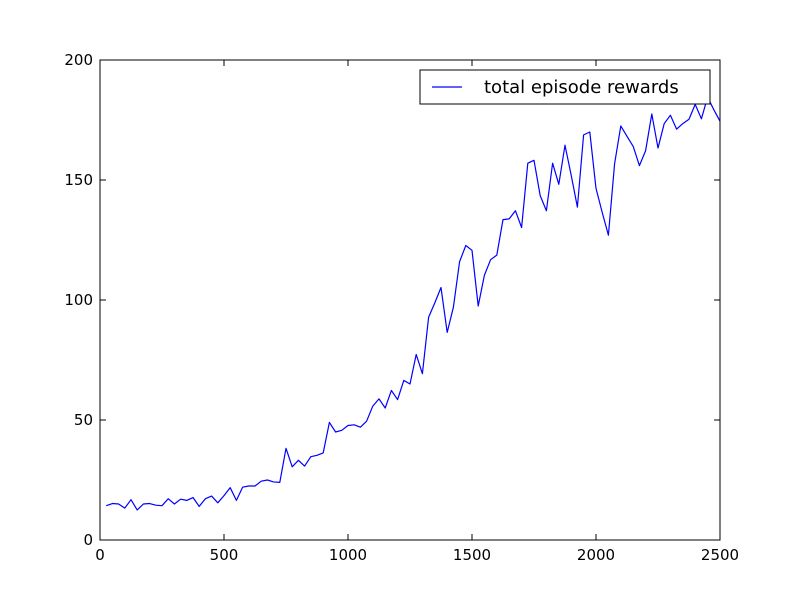  I want to click on x-tick-label: 1000, so click(348, 555).